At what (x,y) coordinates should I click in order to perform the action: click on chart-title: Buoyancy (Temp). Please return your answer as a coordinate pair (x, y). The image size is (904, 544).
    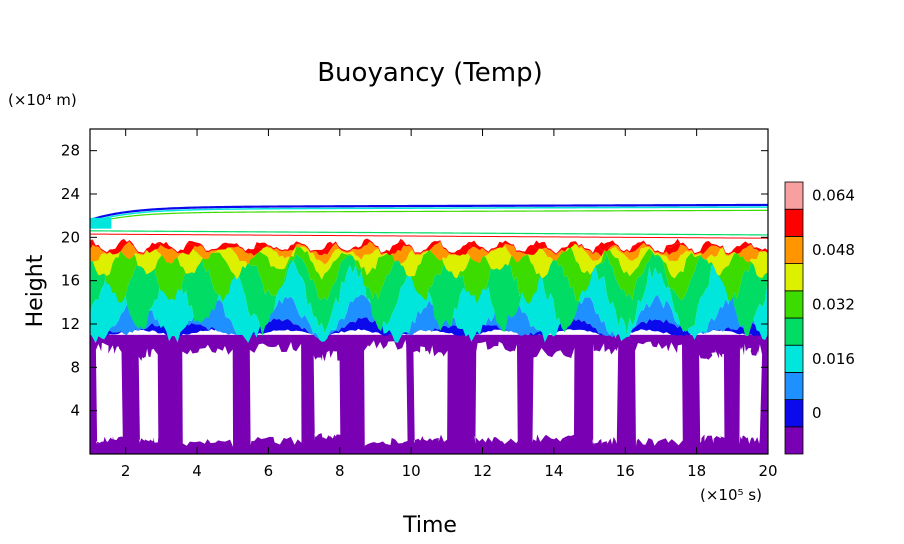
    Looking at the image, I should click on (430, 73).